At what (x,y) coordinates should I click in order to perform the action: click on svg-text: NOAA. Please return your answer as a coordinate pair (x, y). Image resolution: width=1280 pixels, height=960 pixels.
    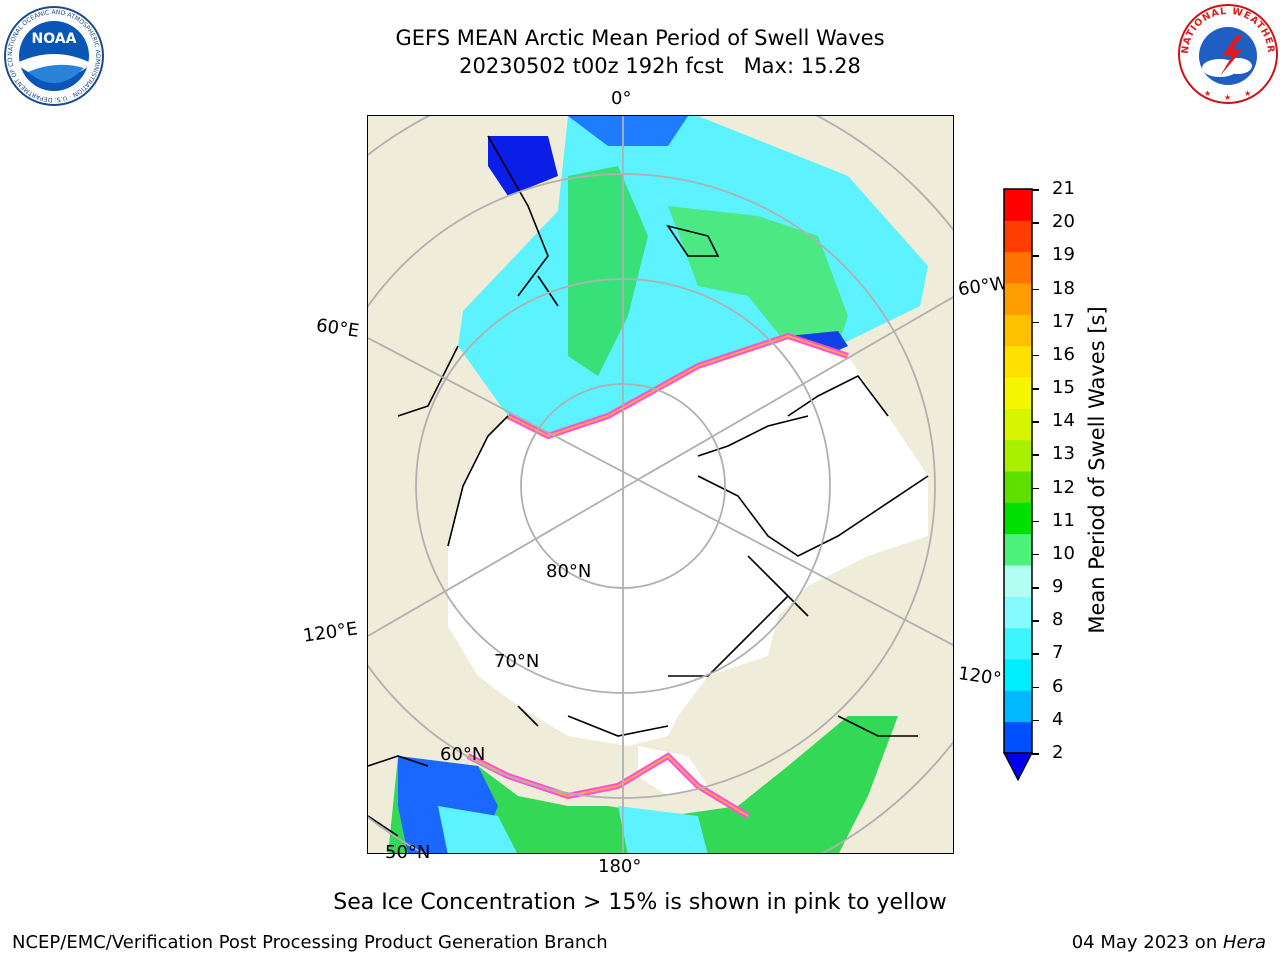
    Looking at the image, I should click on (54, 39).